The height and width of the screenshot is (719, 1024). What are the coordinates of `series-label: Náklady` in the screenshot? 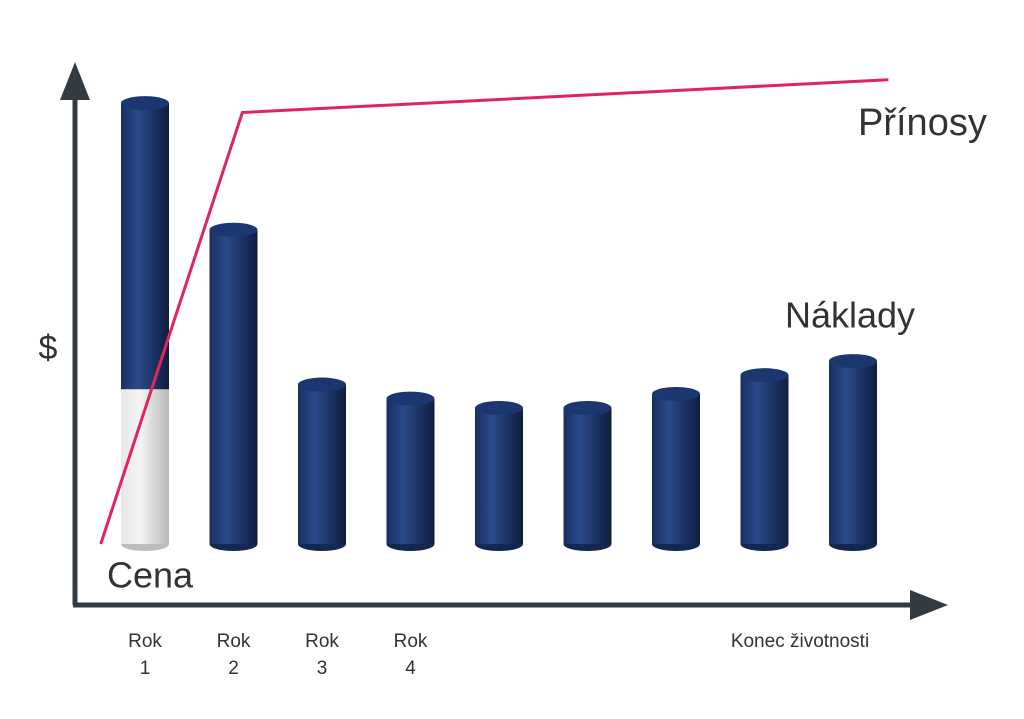 It's located at (850, 315).